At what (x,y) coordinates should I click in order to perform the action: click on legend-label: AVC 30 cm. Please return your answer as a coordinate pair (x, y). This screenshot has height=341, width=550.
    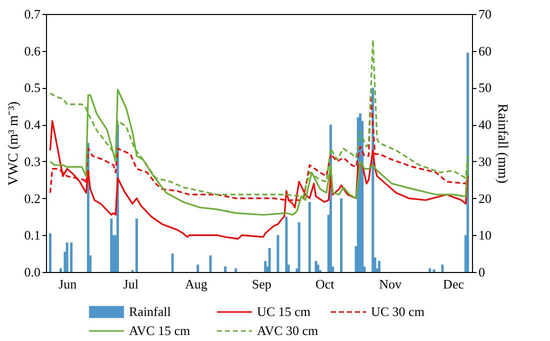
    Looking at the image, I should click on (287, 330).